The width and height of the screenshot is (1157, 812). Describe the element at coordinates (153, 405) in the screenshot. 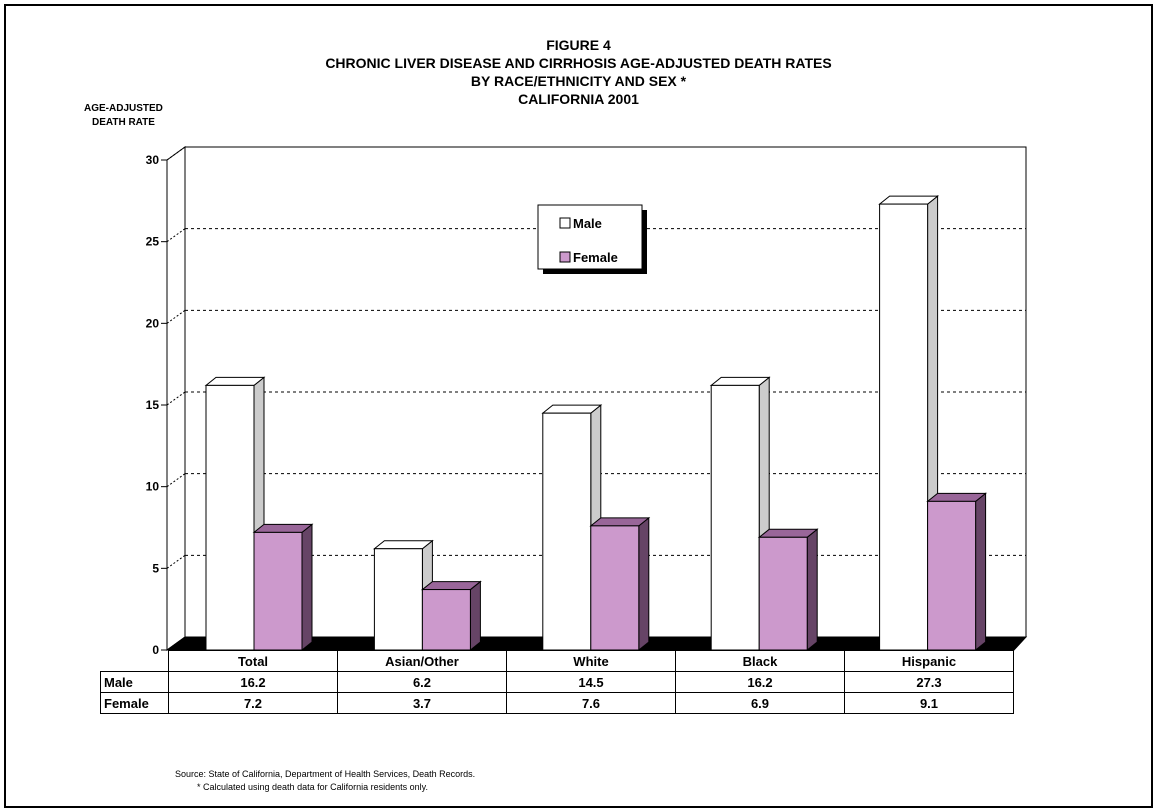

I see `y-tick-label: 15` at that location.